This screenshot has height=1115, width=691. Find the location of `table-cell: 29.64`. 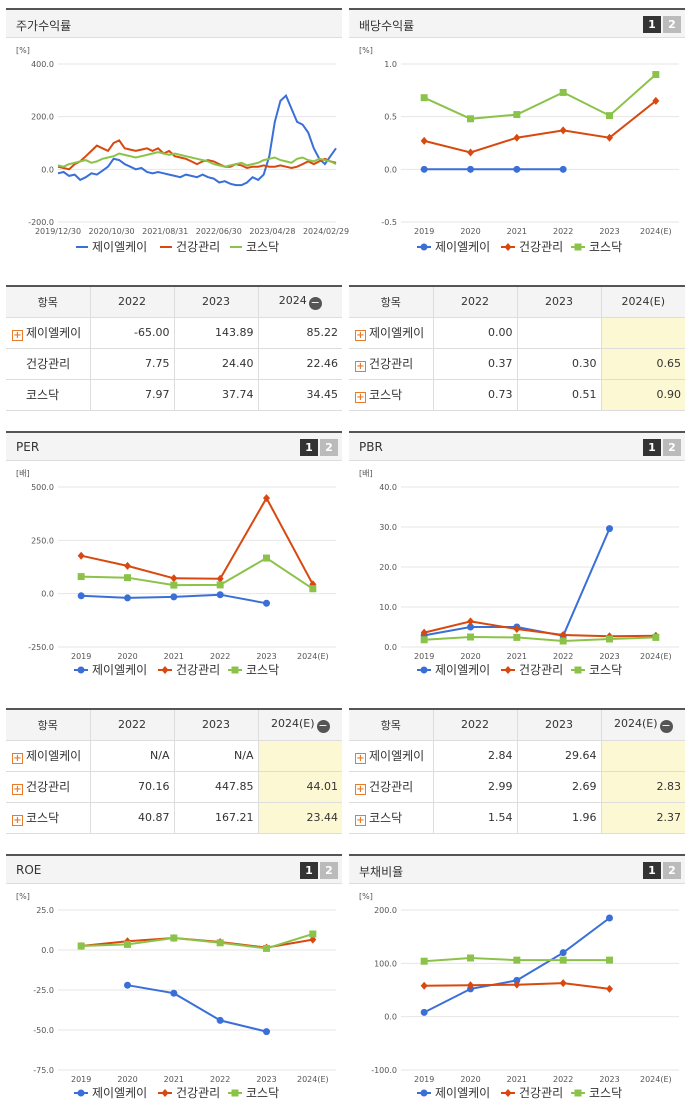

table-cell: 29.64 is located at coordinates (558, 756).